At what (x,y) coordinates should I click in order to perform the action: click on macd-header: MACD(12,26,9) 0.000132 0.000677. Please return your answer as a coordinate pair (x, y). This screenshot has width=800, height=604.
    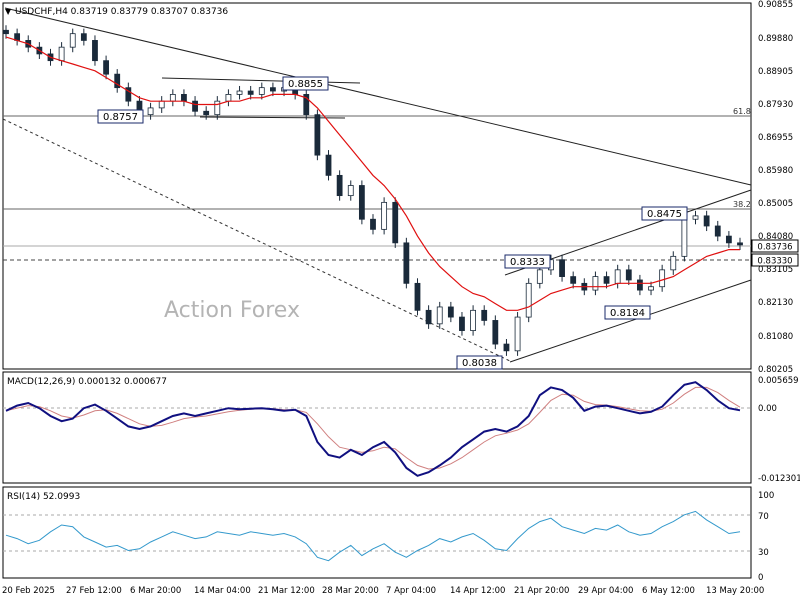
    Looking at the image, I should click on (87, 382).